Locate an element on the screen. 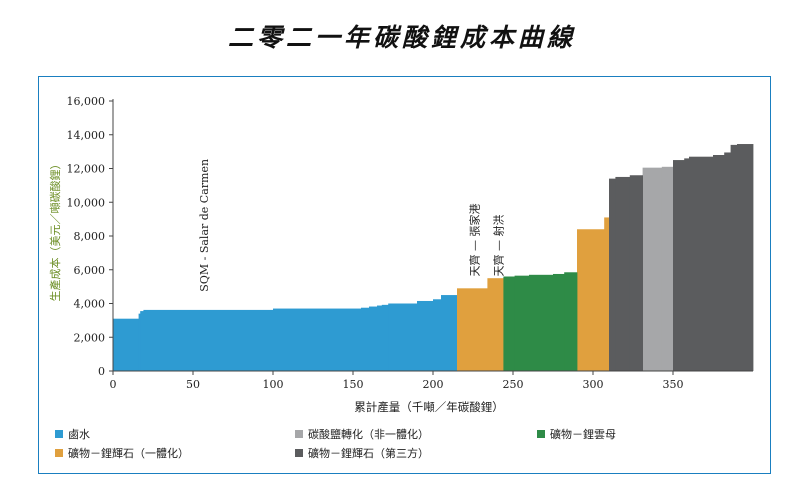  x-tick-label-4: 200 is located at coordinates (433, 384).